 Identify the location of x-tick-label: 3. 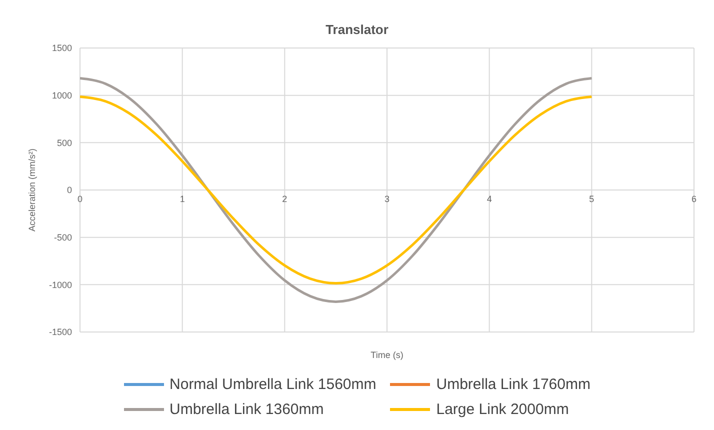
(387, 199).